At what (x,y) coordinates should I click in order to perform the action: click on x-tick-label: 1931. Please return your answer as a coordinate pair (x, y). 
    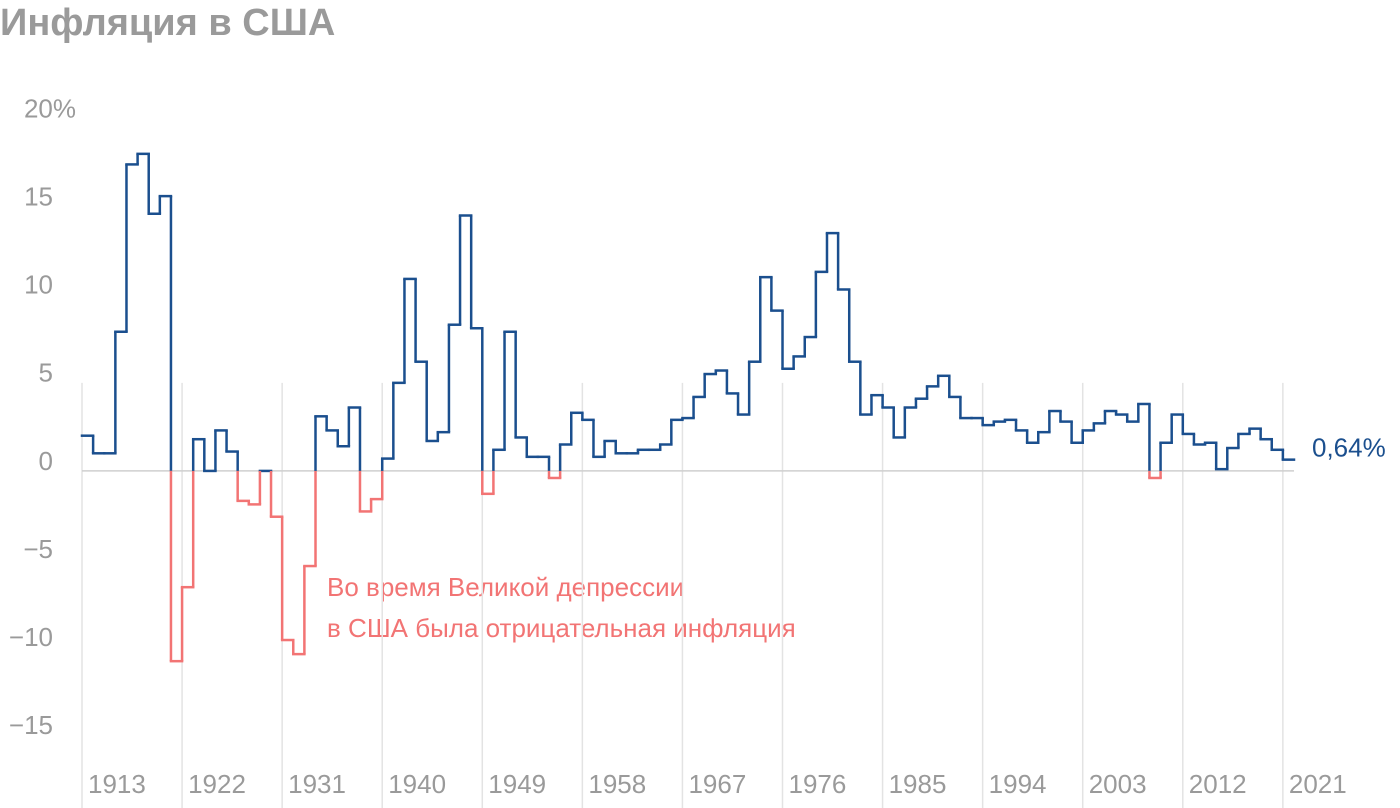
    Looking at the image, I should click on (317, 784).